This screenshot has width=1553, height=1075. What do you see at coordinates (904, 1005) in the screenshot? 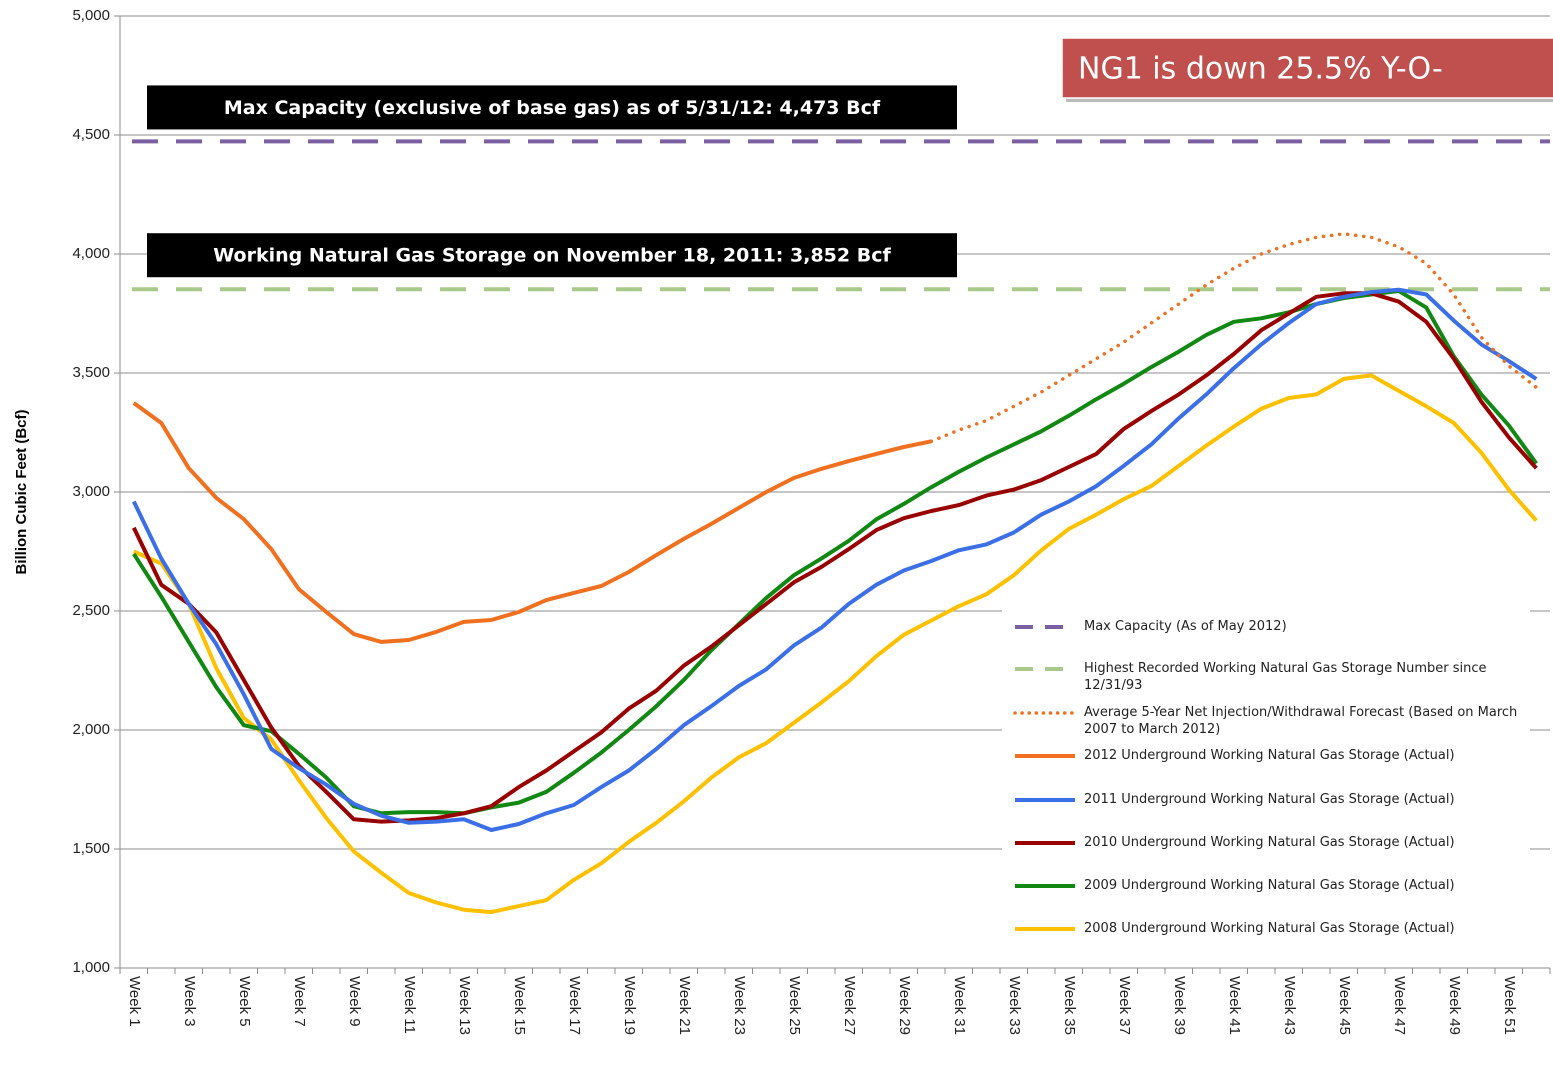
I see `x-tick-label: Week 29` at bounding box center [904, 1005].